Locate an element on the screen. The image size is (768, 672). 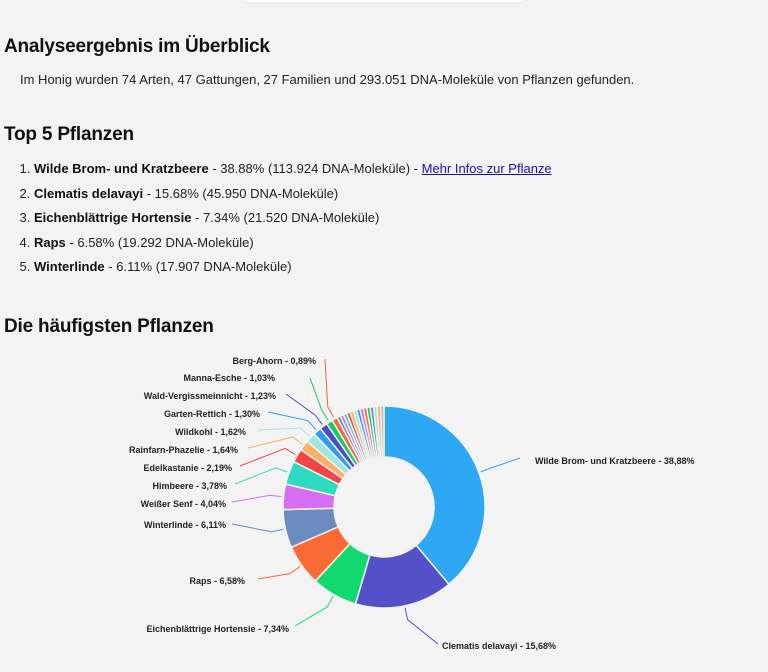
slice-label: Berg-Ahorn - 0,89% is located at coordinates (274, 361).